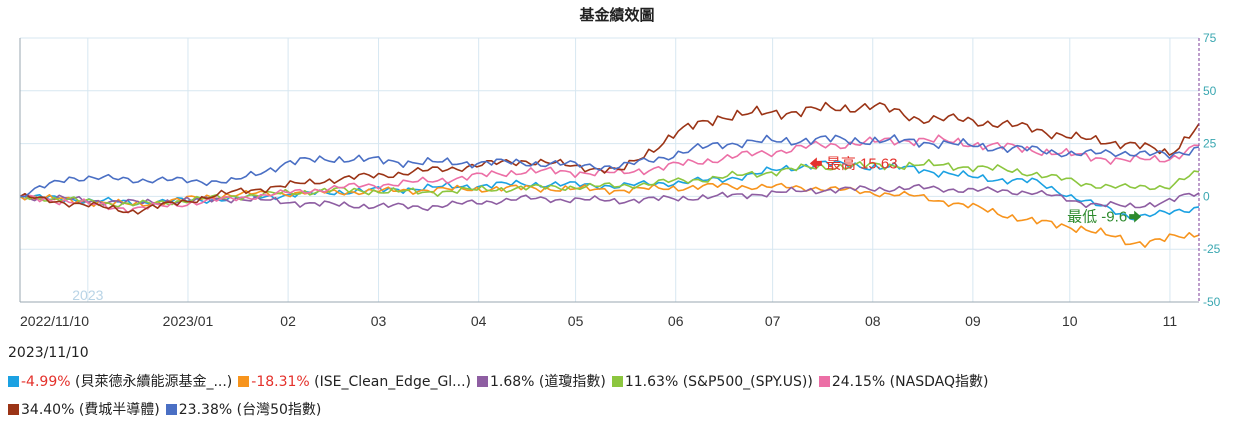 The image size is (1234, 424). I want to click on legend-item: 23.38% (台灣50指數), so click(243, 410).